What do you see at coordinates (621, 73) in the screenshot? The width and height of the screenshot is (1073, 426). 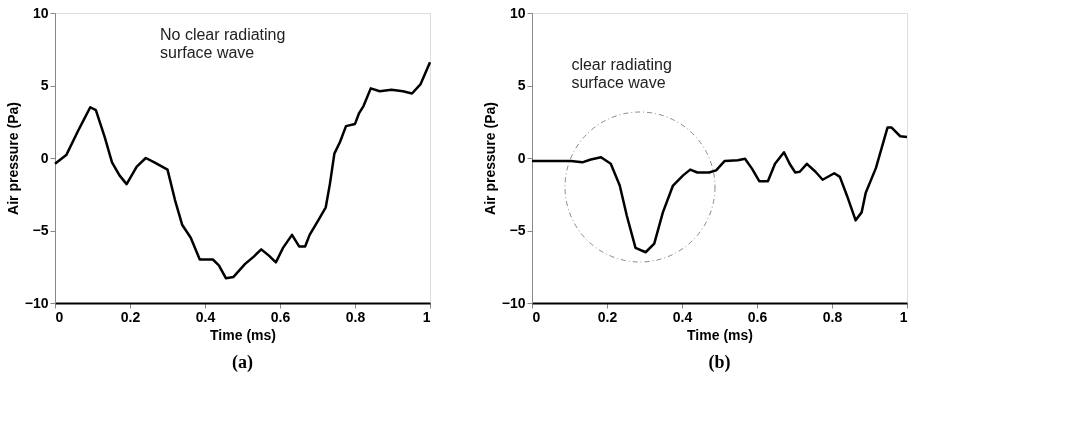 I see `annotation: clear radiating surface wave` at bounding box center [621, 73].